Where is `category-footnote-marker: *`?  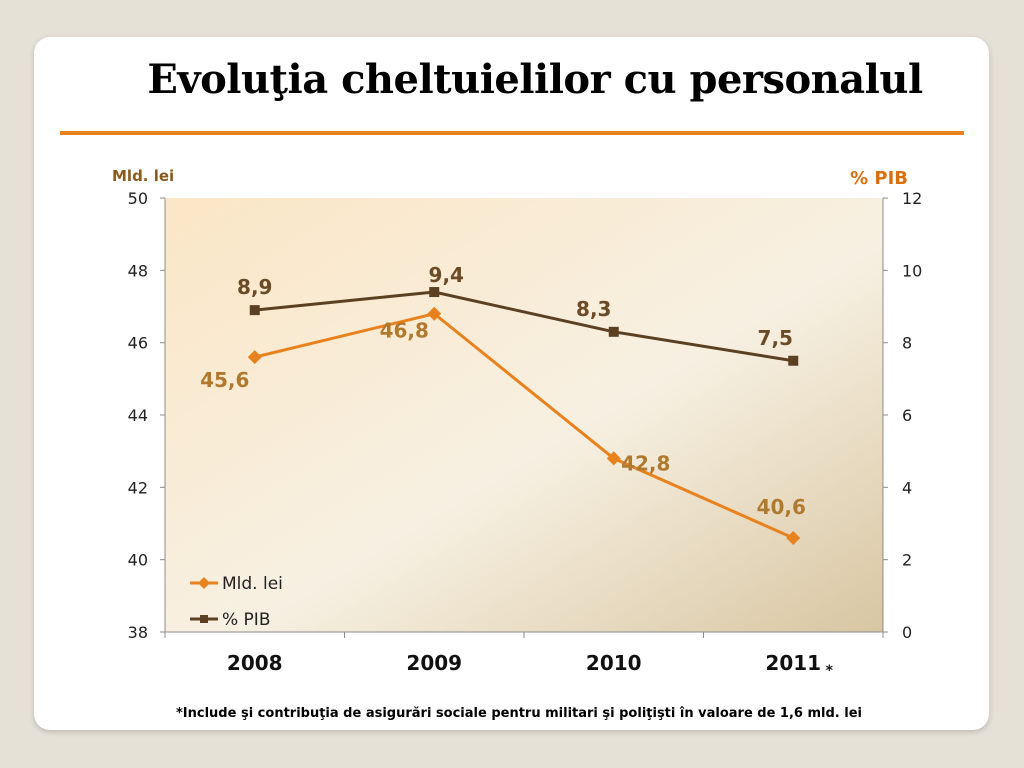
category-footnote-marker: * is located at coordinates (830, 671).